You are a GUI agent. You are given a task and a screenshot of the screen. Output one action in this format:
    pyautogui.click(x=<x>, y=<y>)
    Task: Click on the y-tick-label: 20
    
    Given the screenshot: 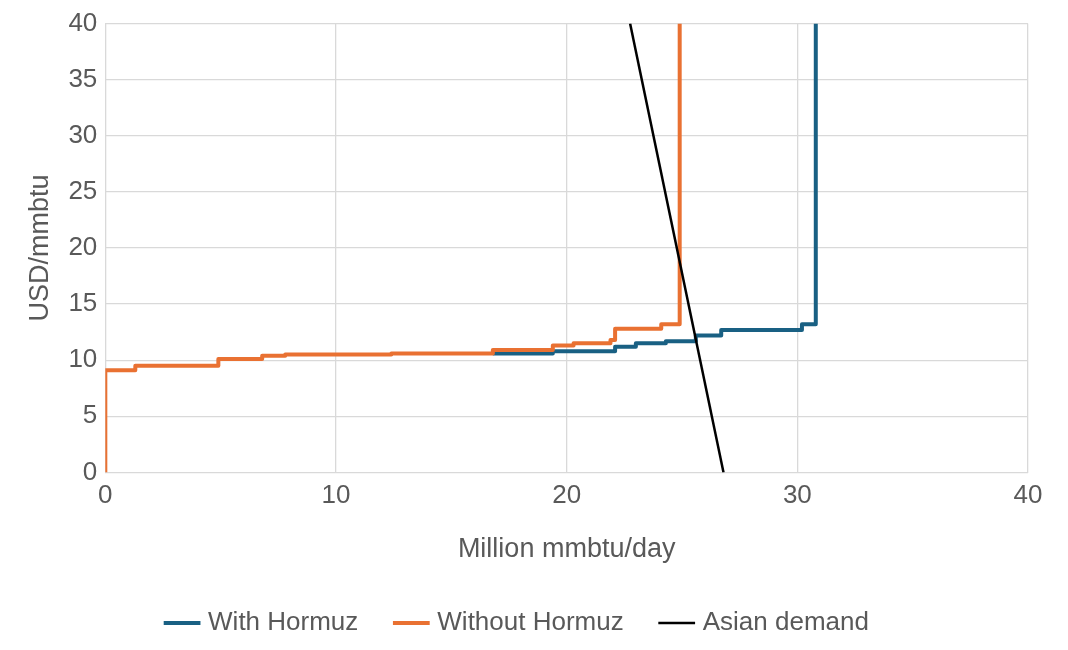 What is the action you would take?
    pyautogui.click(x=83, y=246)
    